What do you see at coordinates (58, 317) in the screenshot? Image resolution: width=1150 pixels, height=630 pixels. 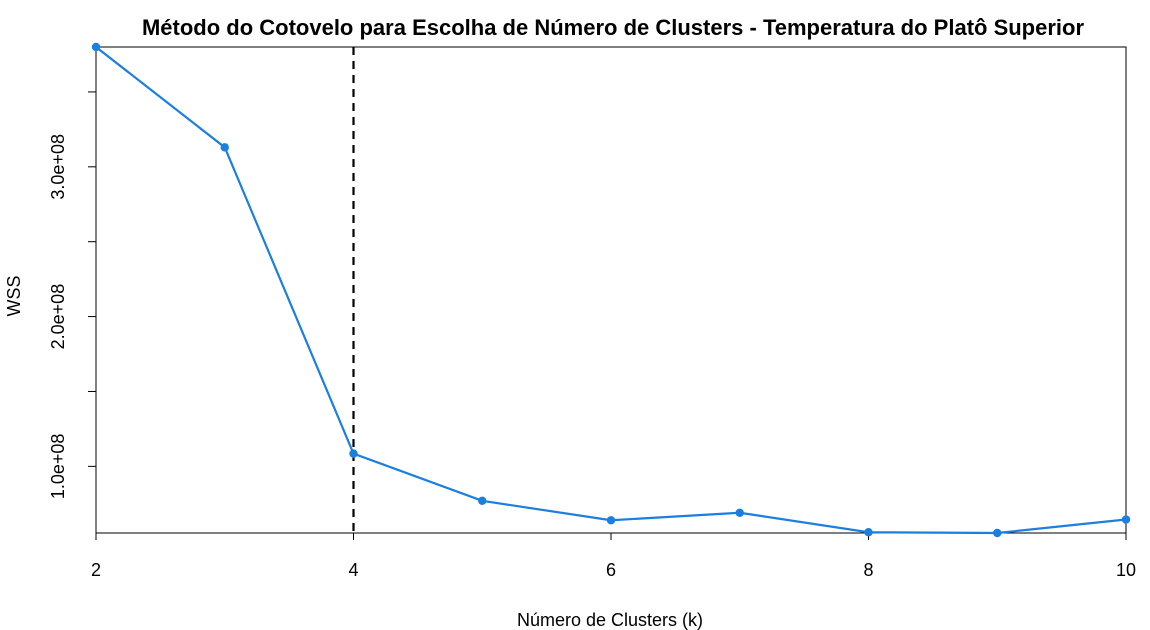 I see `y-tick-label: 2.0e+08` at bounding box center [58, 317].